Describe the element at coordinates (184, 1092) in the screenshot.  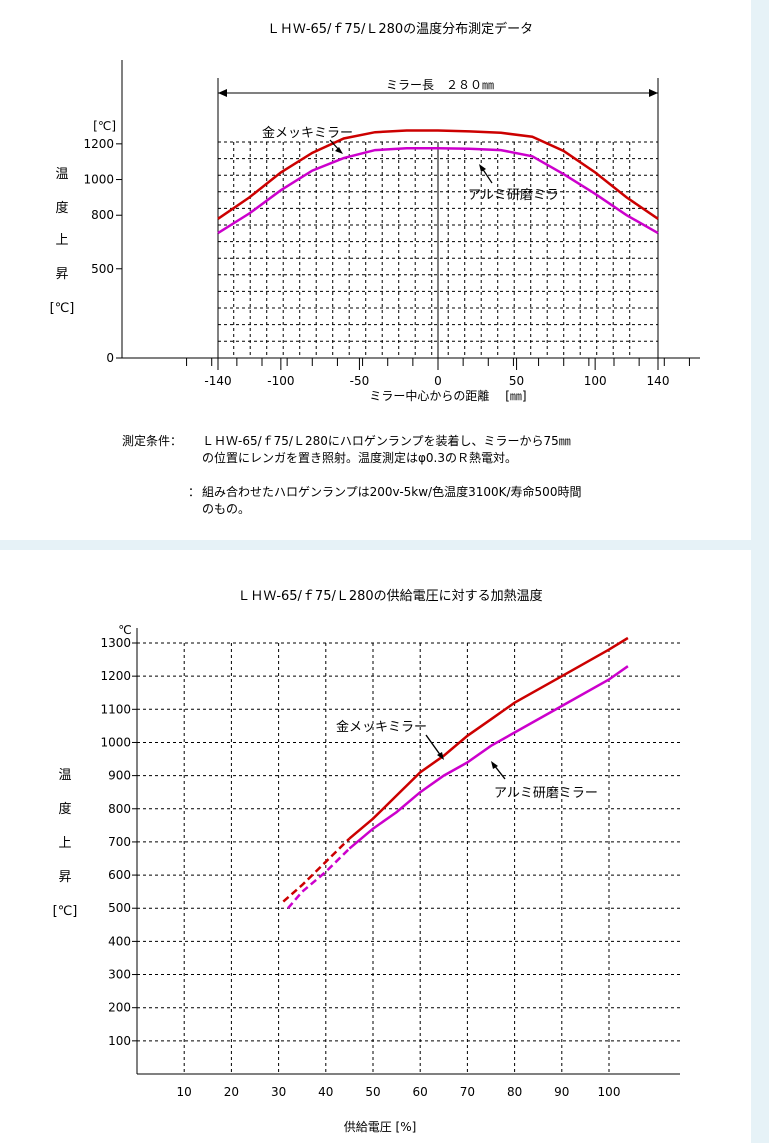
I see `x-tick-label: 10` at that location.